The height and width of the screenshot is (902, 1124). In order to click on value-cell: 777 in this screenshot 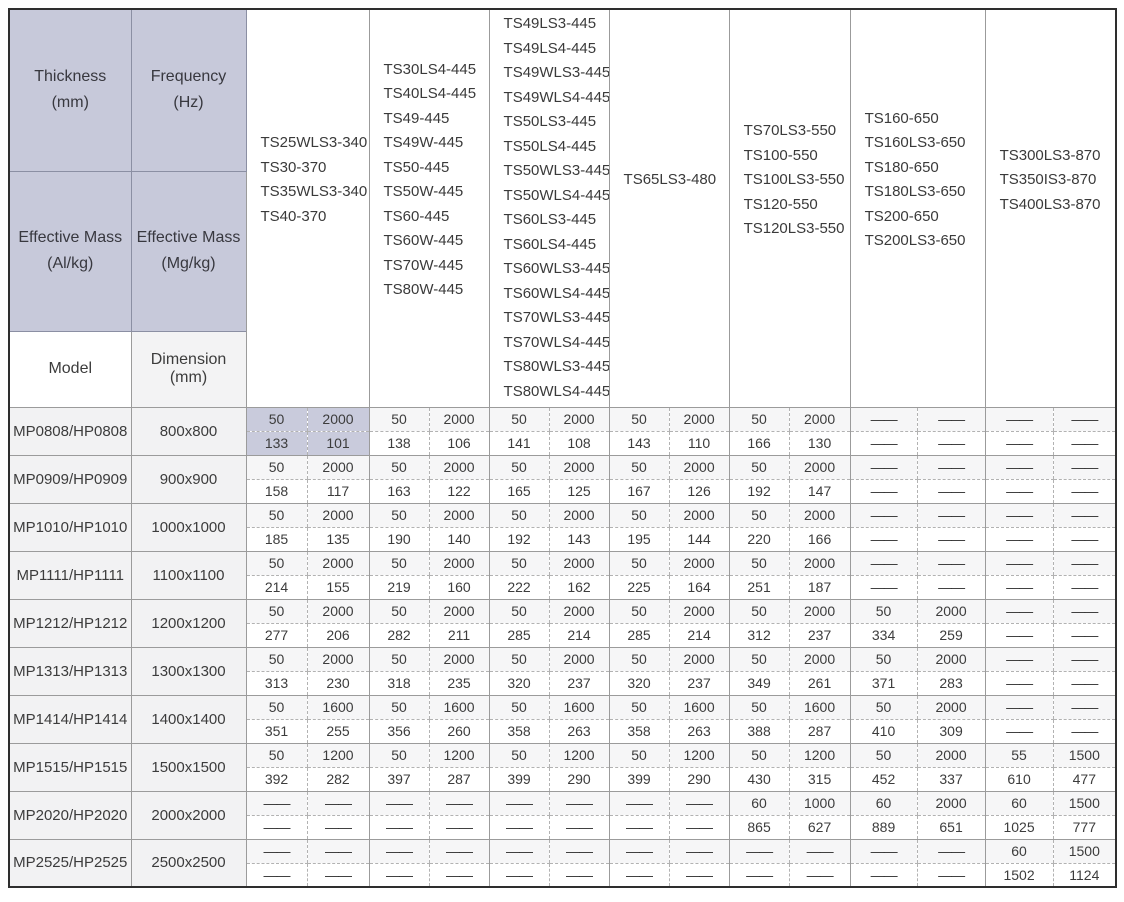, I will do `click(1084, 827)`.